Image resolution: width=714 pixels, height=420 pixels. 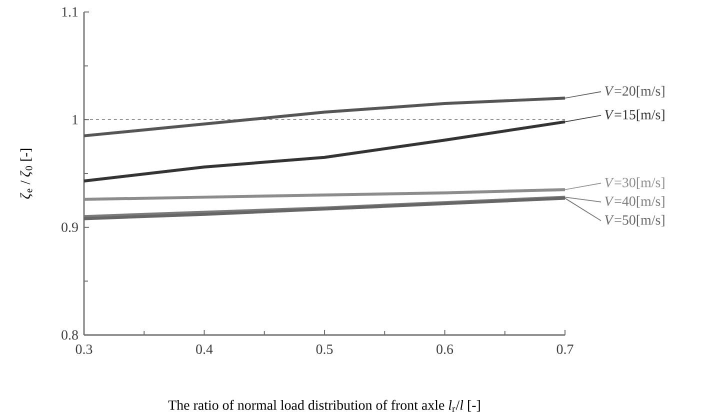 I want to click on x-tick-label: 0.4, so click(x=204, y=349).